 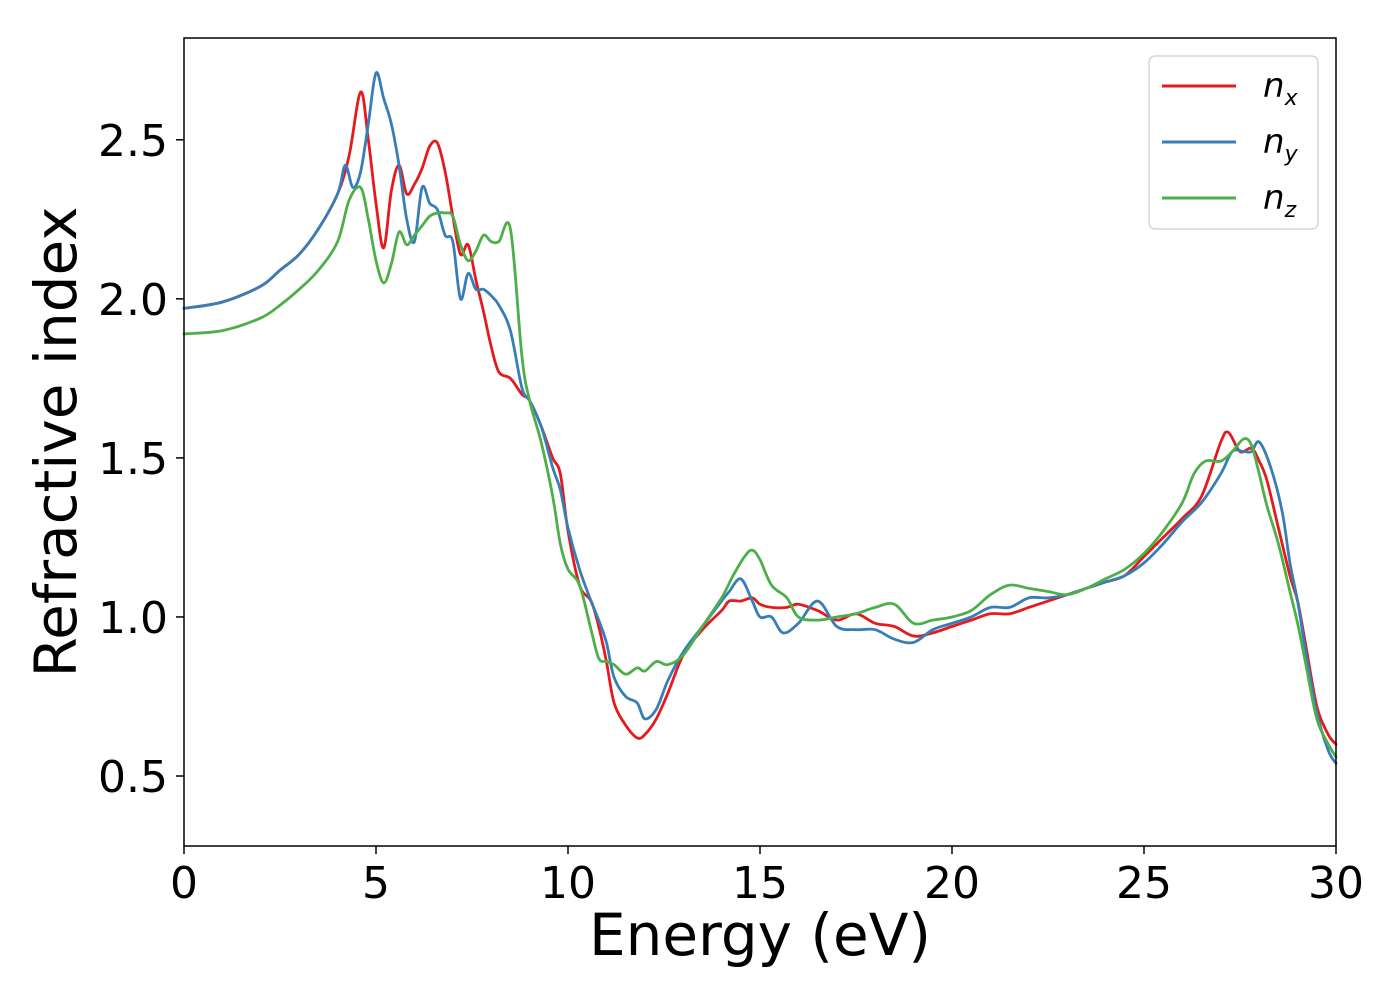 What do you see at coordinates (56, 441) in the screenshot?
I see `y-axis-label: Refractive index` at bounding box center [56, 441].